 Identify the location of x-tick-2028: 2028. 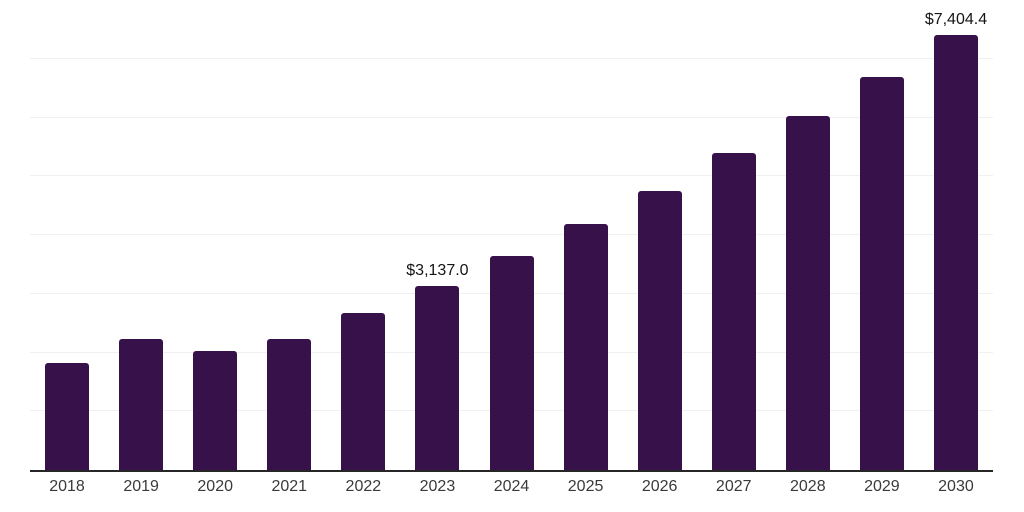
(808, 486).